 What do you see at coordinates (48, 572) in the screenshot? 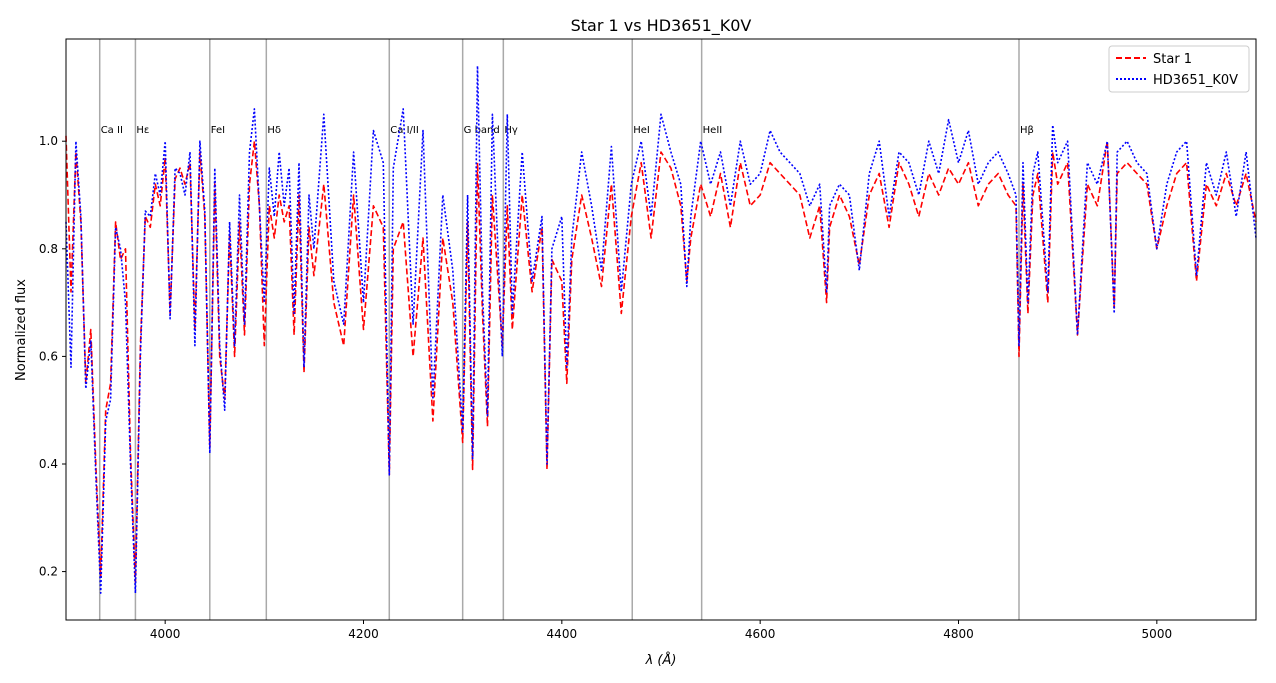
I see `y-tick-label-0: 0.2` at bounding box center [48, 572].